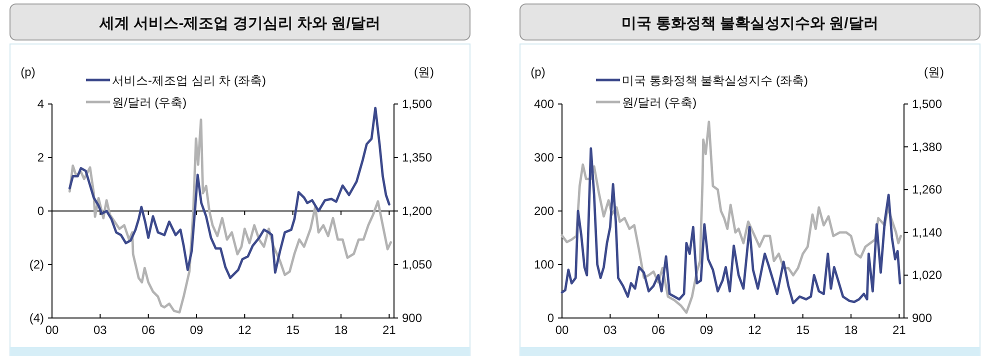  I want to click on y-tick-label: (2), so click(36, 265).